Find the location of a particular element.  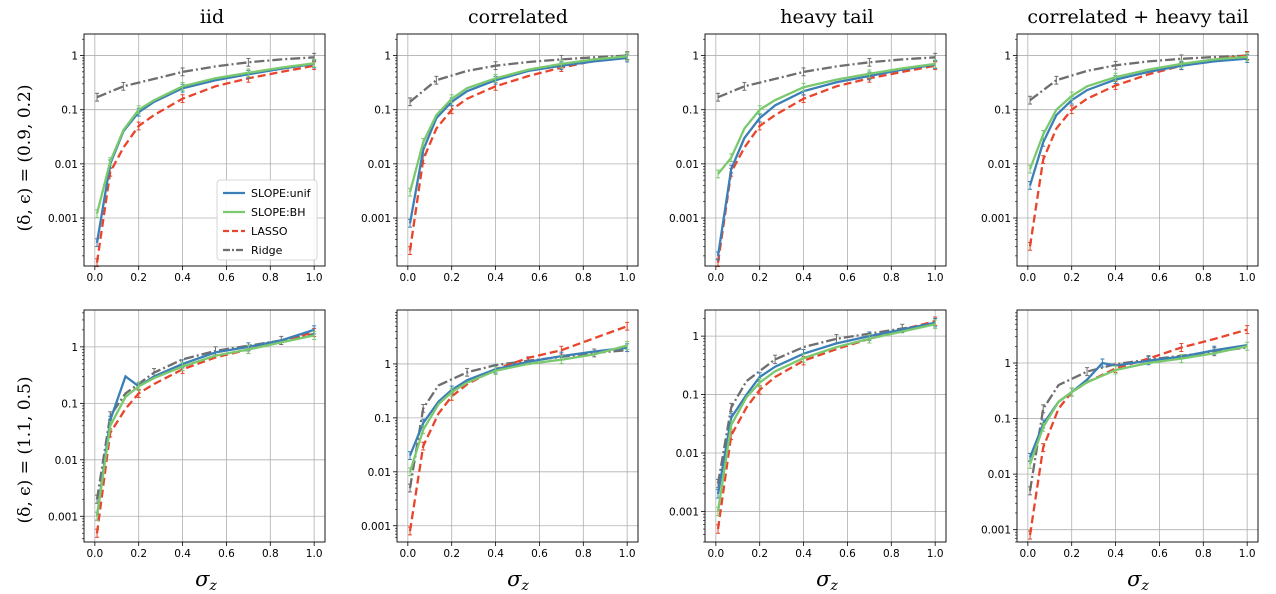

chart-panel-r1-c2: 0.0 0.2 0.4 0.6 0.8 1.0 0.001 0.01 0.1 1 is located at coordinates (808, 434).